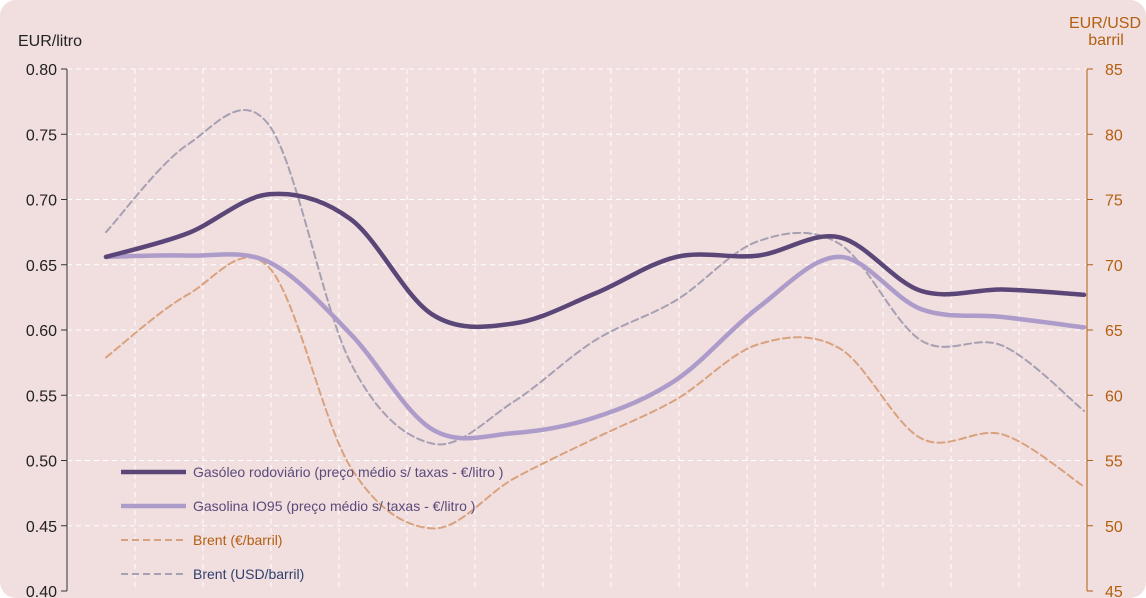 The width and height of the screenshot is (1146, 598). Describe the element at coordinates (50, 41) in the screenshot. I see `left-axis-label: EUR/litro` at that location.